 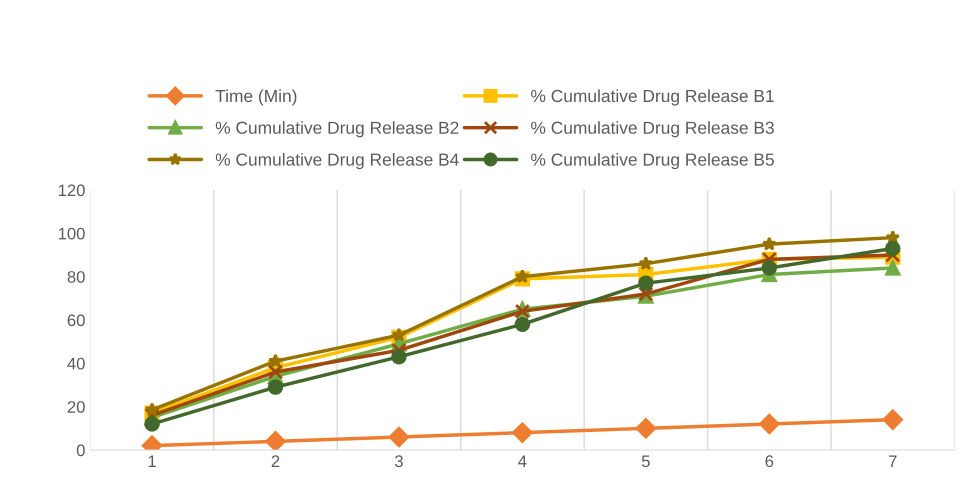 What do you see at coordinates (152, 461) in the screenshot?
I see `x-tick-label: 1` at bounding box center [152, 461].